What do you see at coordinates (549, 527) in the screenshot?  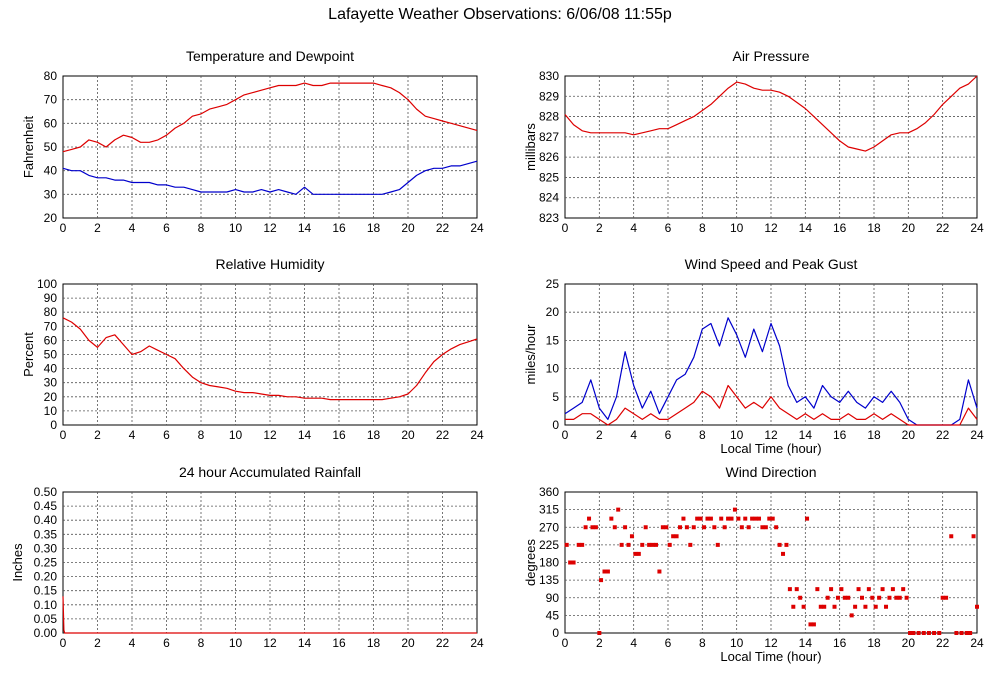 I see `y-tick-label: 270` at bounding box center [549, 527].